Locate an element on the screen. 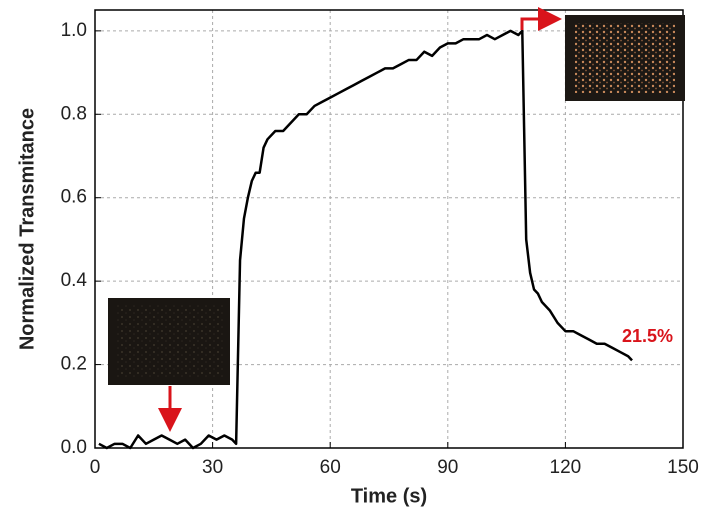 The width and height of the screenshot is (712, 514). x-tick-label: 30 is located at coordinates (212, 467).